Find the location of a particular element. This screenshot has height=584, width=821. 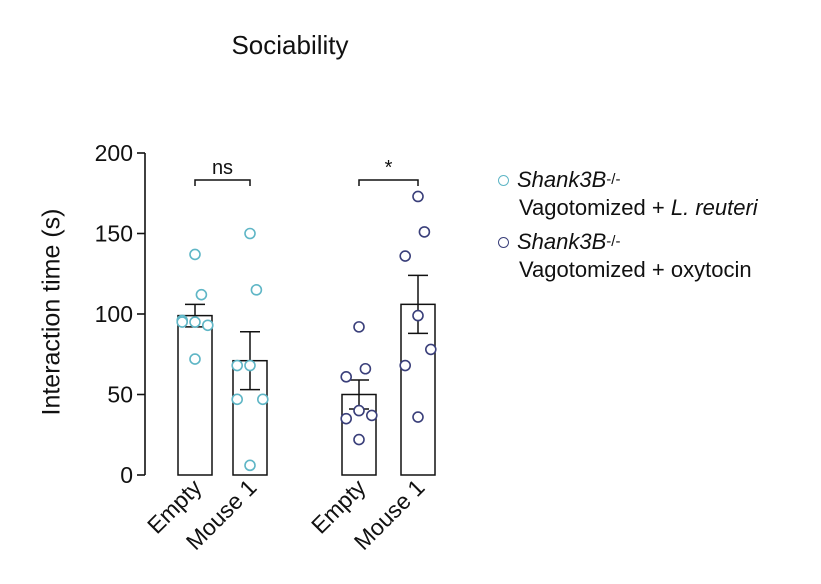

legend-treatment-2: oxytocin is located at coordinates (711, 269).